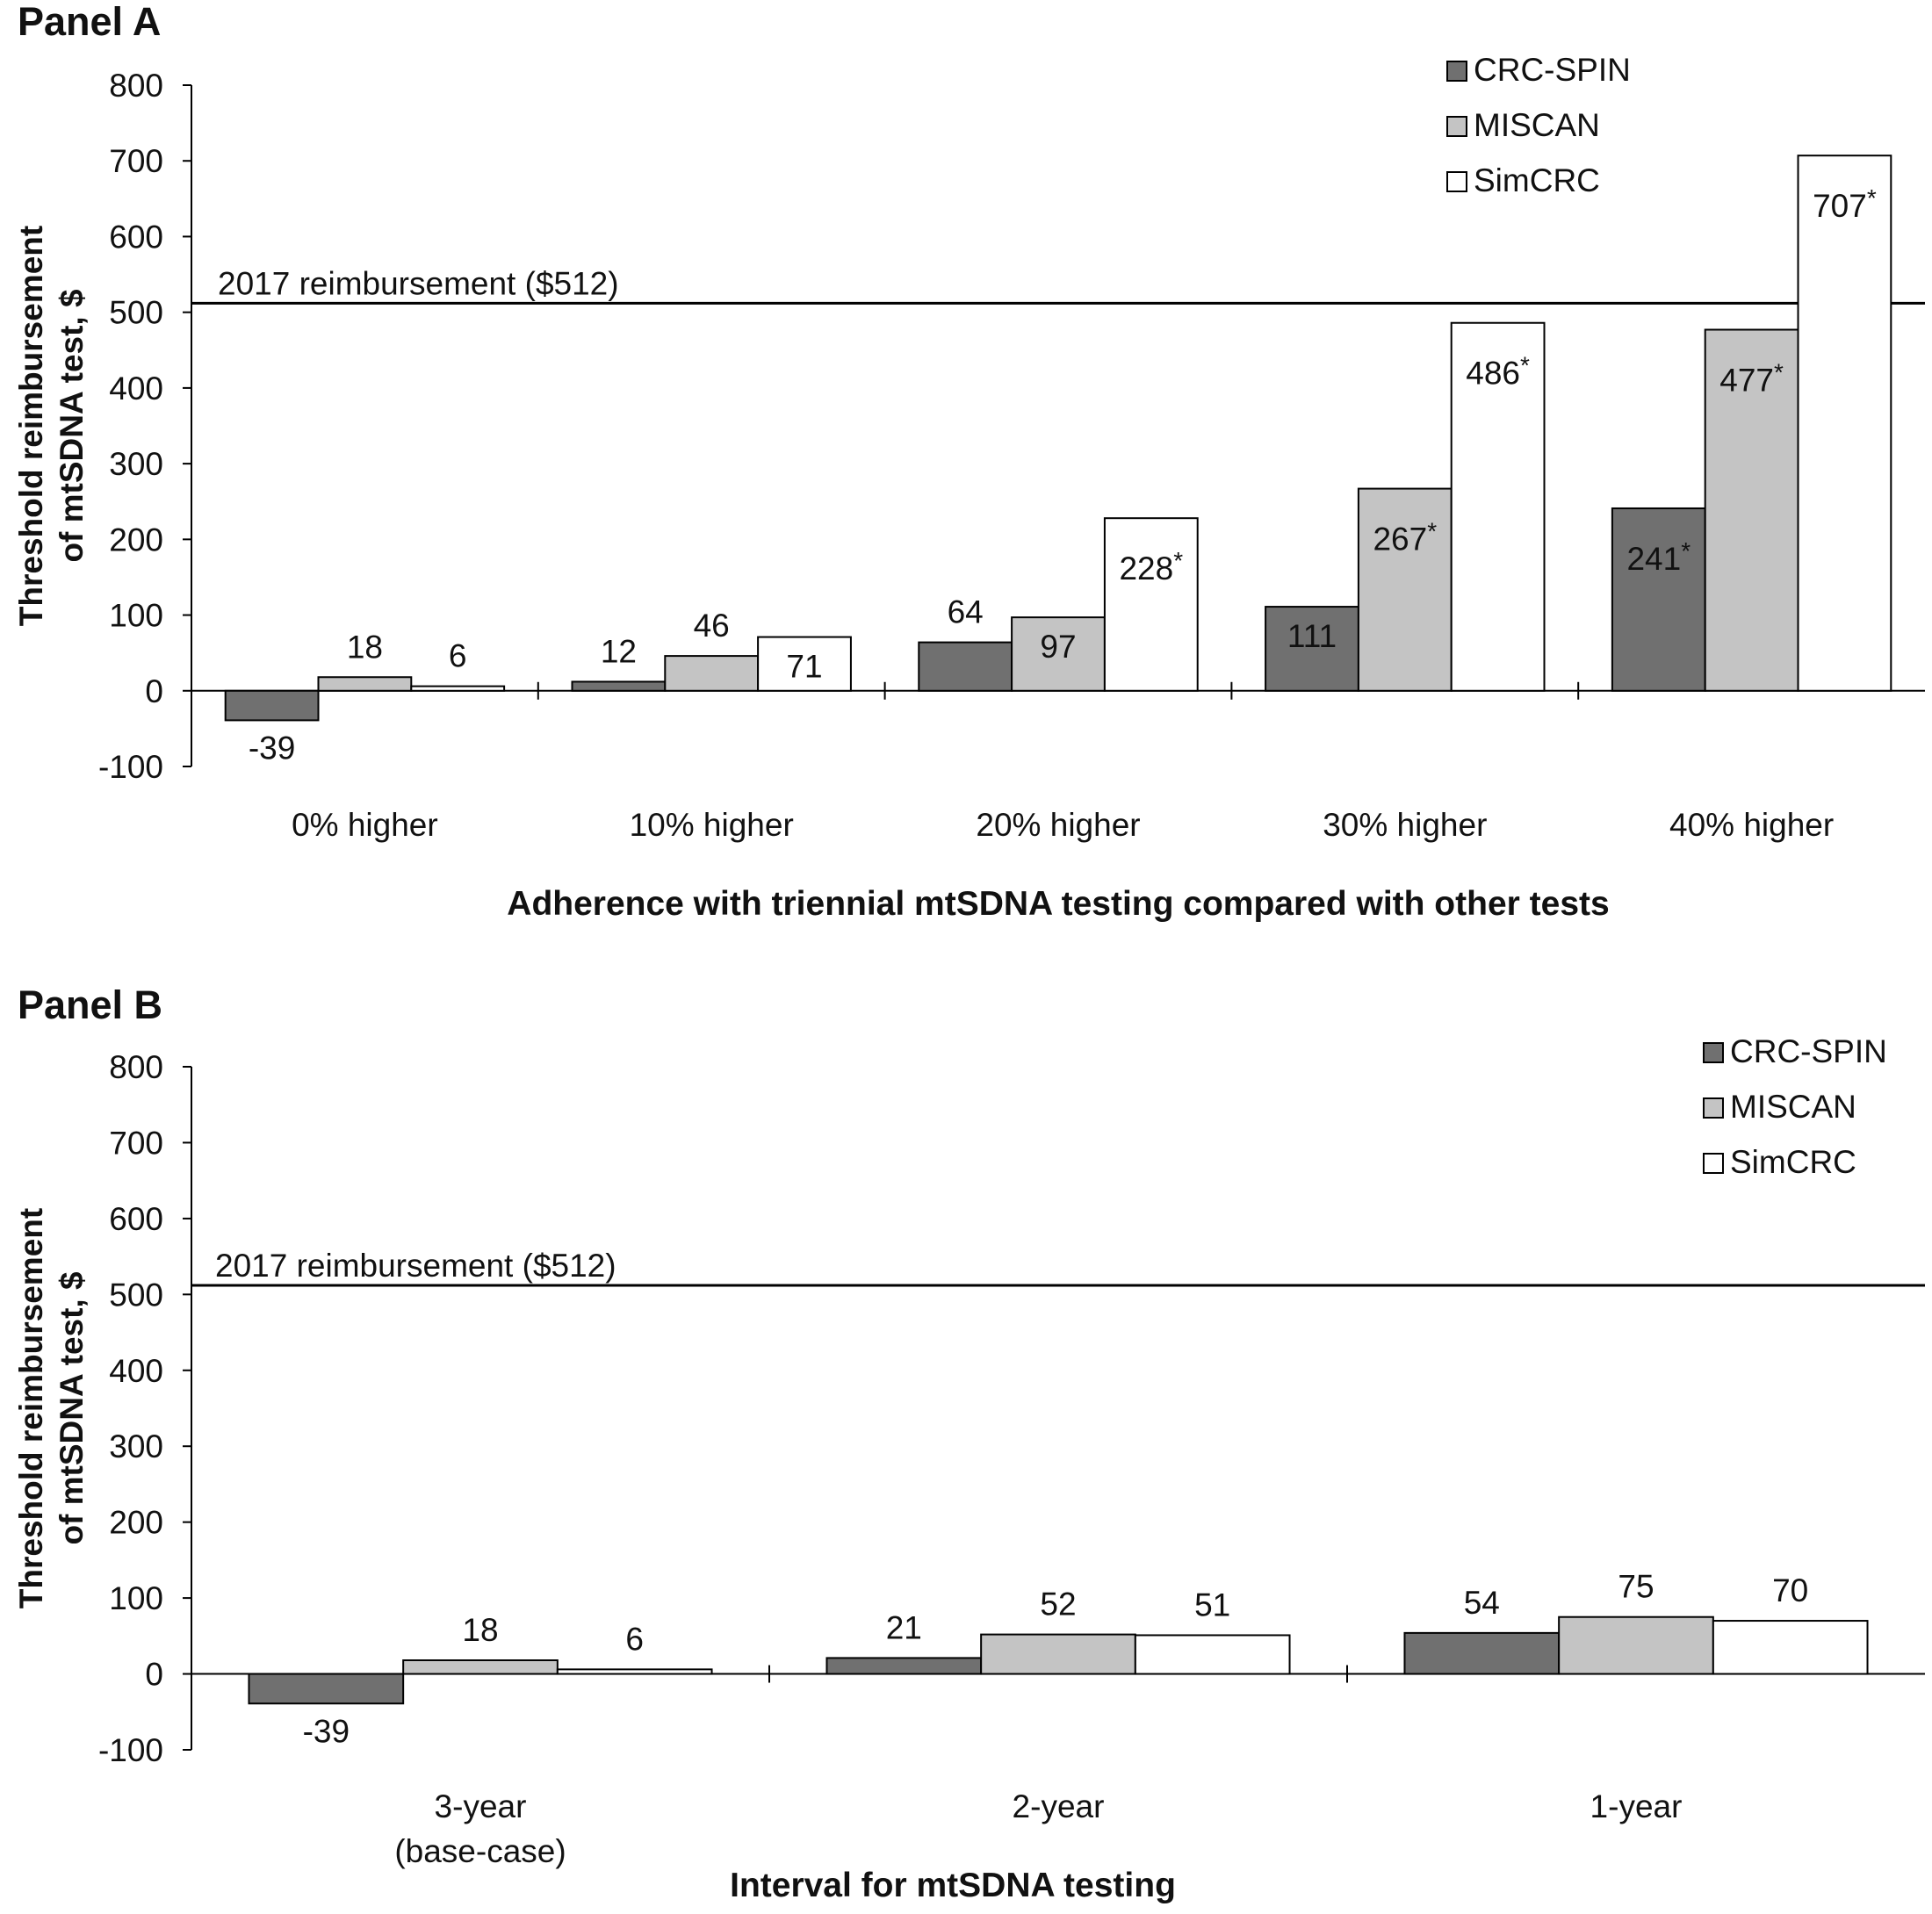  What do you see at coordinates (1751, 825) in the screenshot?
I see `x-category-label: 40% higher` at bounding box center [1751, 825].